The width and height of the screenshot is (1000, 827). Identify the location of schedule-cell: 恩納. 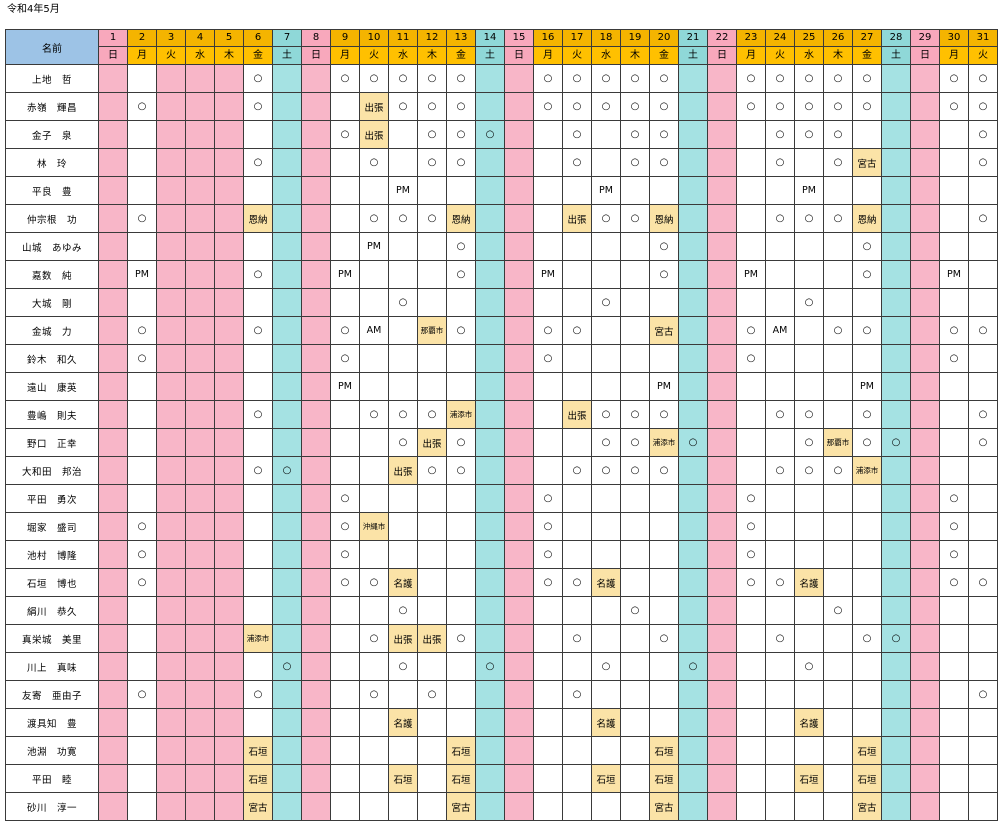
(258, 218).